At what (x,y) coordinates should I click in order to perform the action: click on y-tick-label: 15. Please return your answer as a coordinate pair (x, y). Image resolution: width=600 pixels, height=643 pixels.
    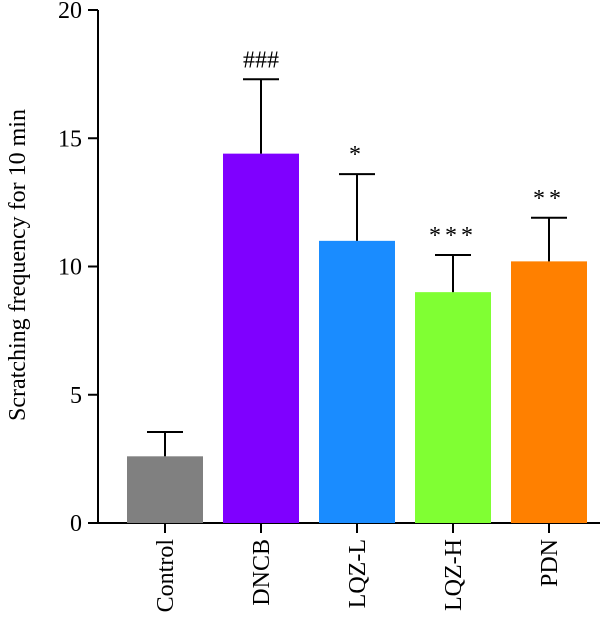
    Looking at the image, I should click on (70, 139).